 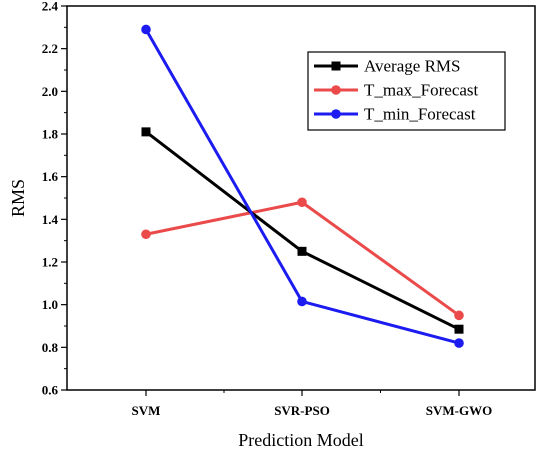 I want to click on x-axis: SVM SVR-PSO SVM-GWO, so click(x=312, y=404).